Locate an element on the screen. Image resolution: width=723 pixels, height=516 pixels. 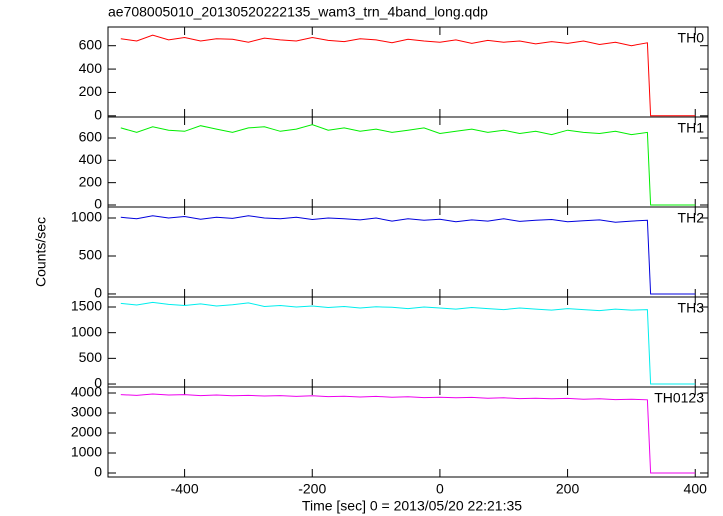
panel-label: TH2 is located at coordinates (691, 218).